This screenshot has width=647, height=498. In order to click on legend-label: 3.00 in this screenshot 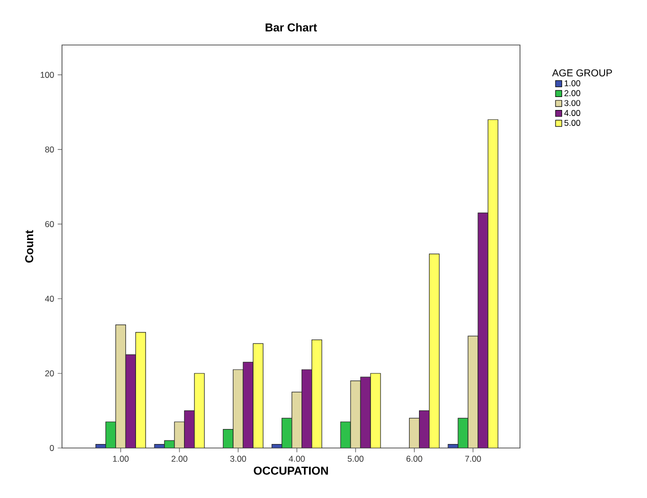, I will do `click(572, 103)`.